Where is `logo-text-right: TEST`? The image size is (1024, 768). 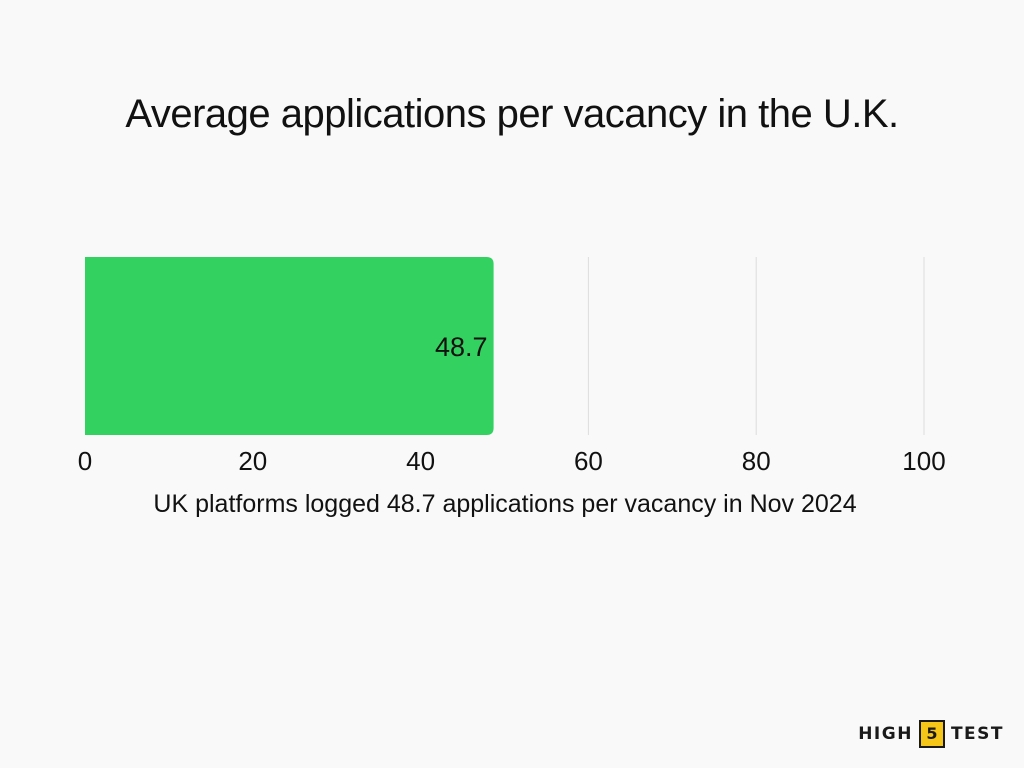 logo-text-right: TEST is located at coordinates (977, 734).